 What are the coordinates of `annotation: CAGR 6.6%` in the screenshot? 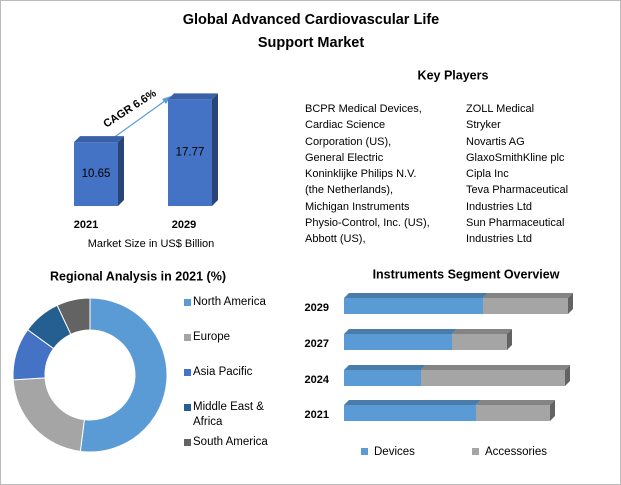 It's located at (129, 108).